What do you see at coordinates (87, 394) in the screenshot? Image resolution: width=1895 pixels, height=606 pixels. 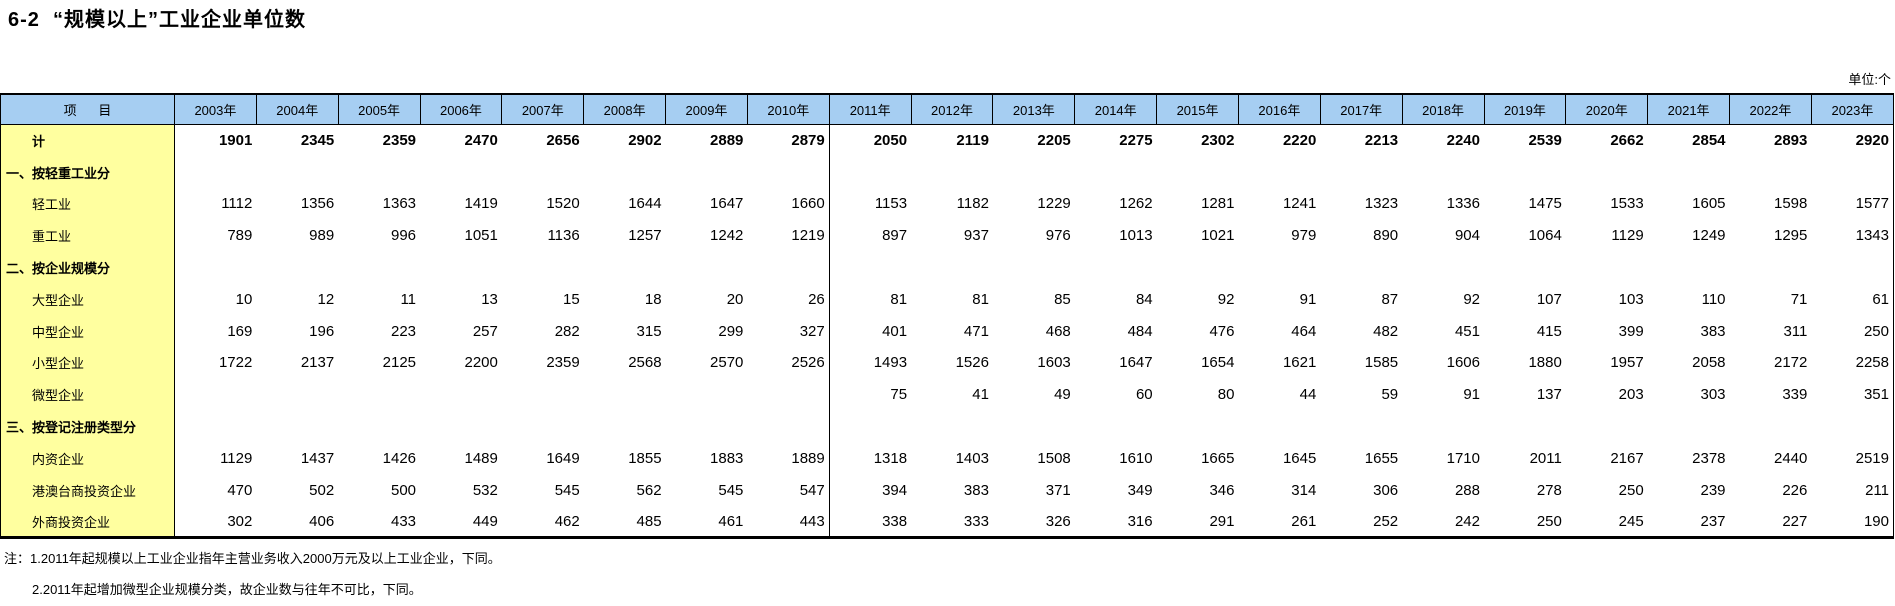 I see `row-label: 微型企业` at bounding box center [87, 394].